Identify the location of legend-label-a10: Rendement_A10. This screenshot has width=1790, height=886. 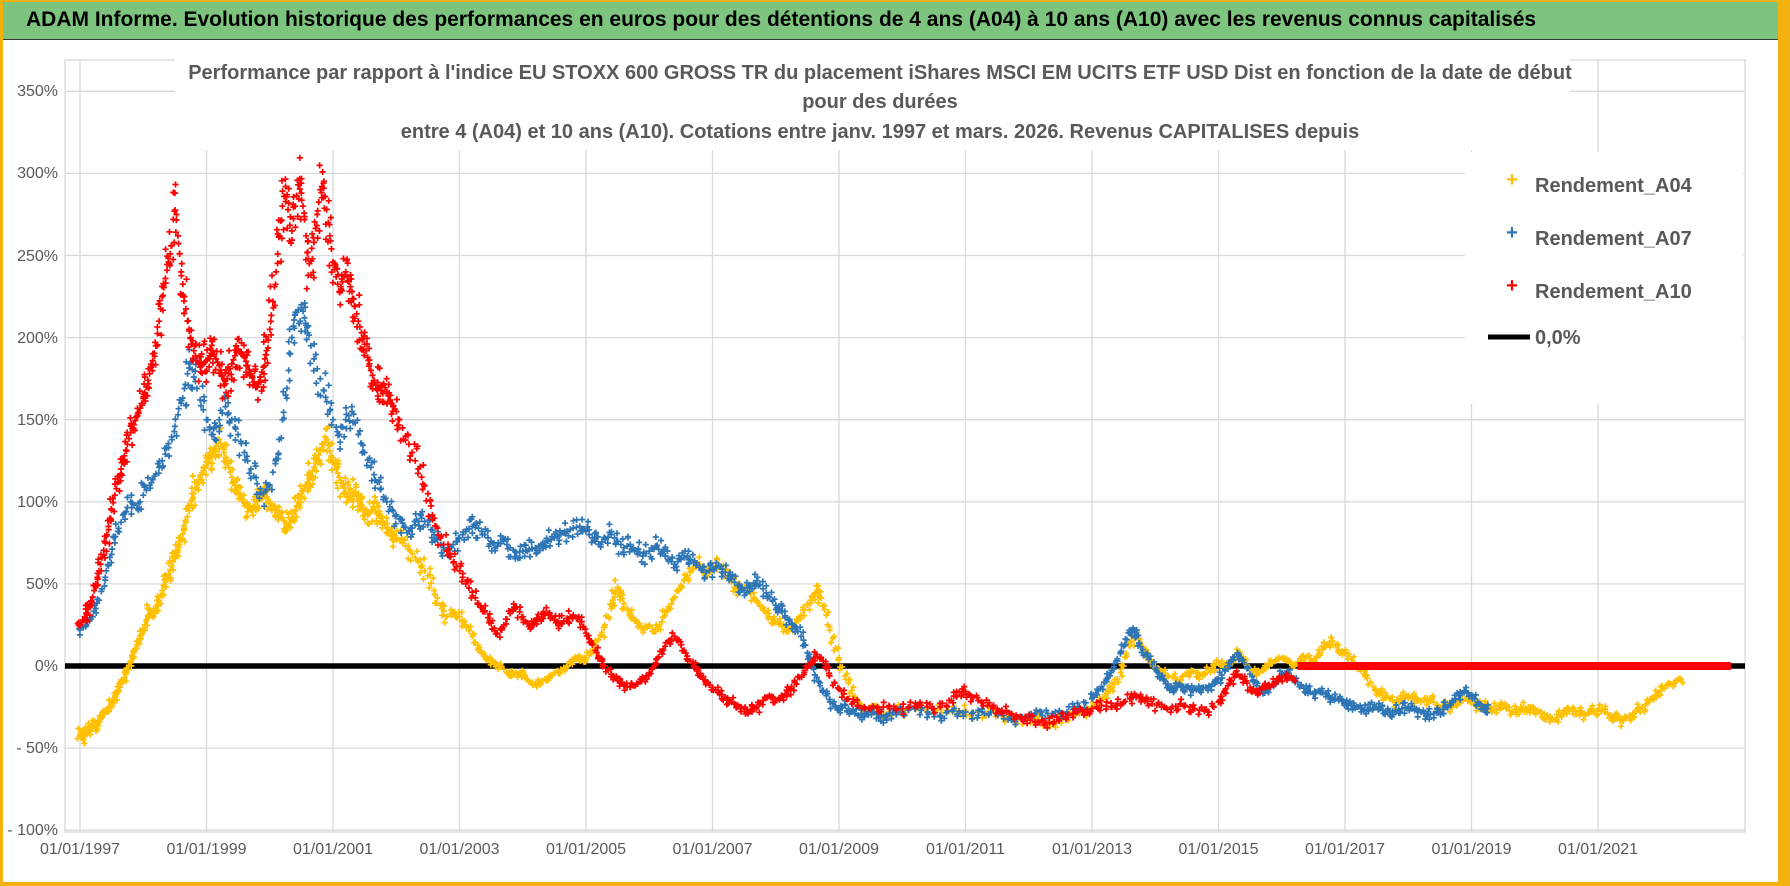
(1613, 292).